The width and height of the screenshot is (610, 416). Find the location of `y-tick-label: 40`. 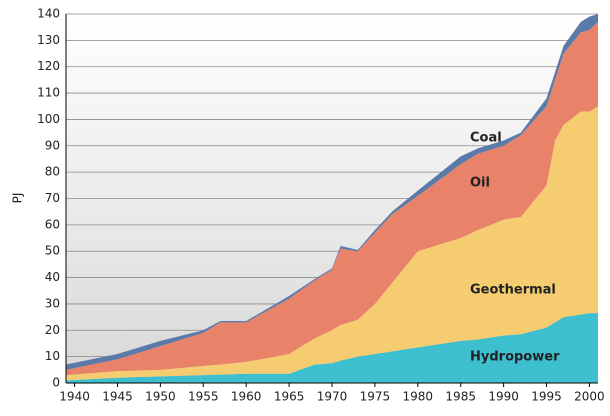

y-tick-label: 40 is located at coordinates (52, 277).